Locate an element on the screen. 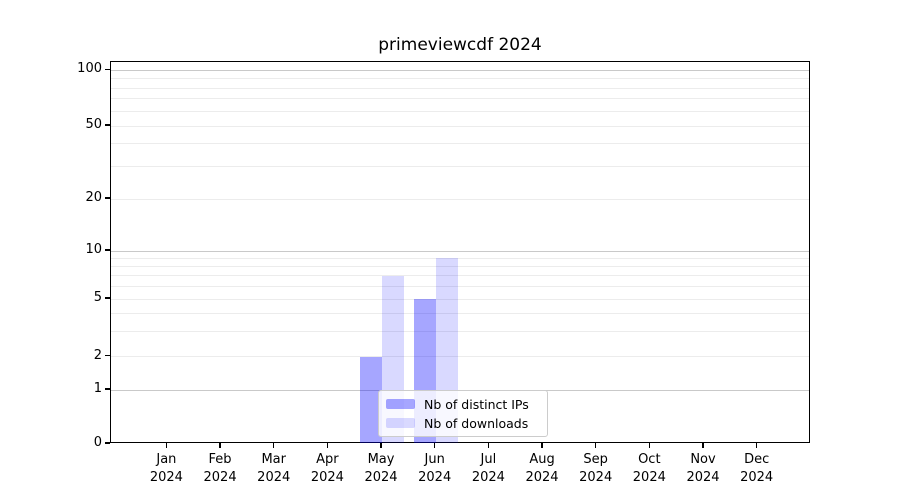 This screenshot has width=900, height=500. x-tick-label-nov: Nov 2024 is located at coordinates (703, 468).